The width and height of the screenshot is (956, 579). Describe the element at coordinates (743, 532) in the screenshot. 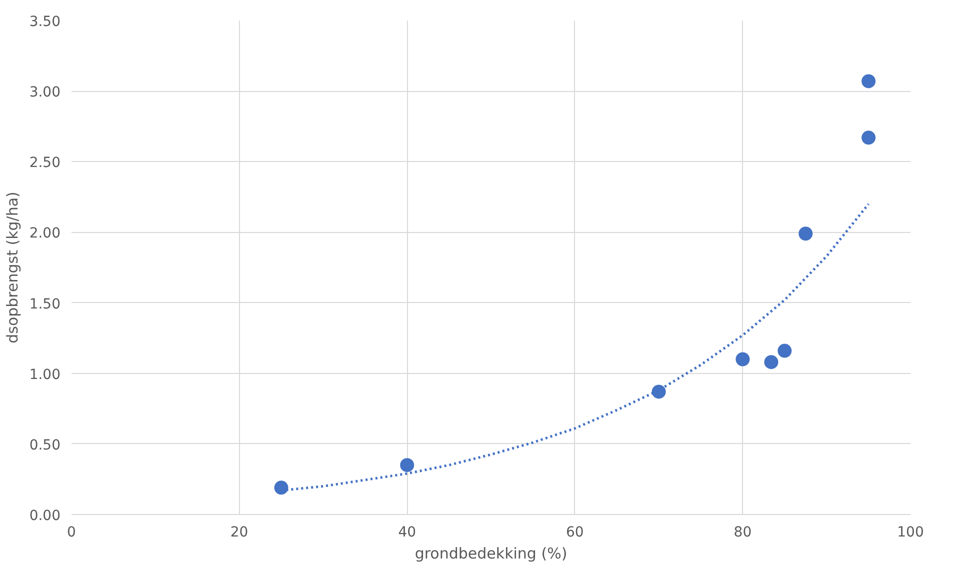

I see `x-tick-label: 80` at that location.